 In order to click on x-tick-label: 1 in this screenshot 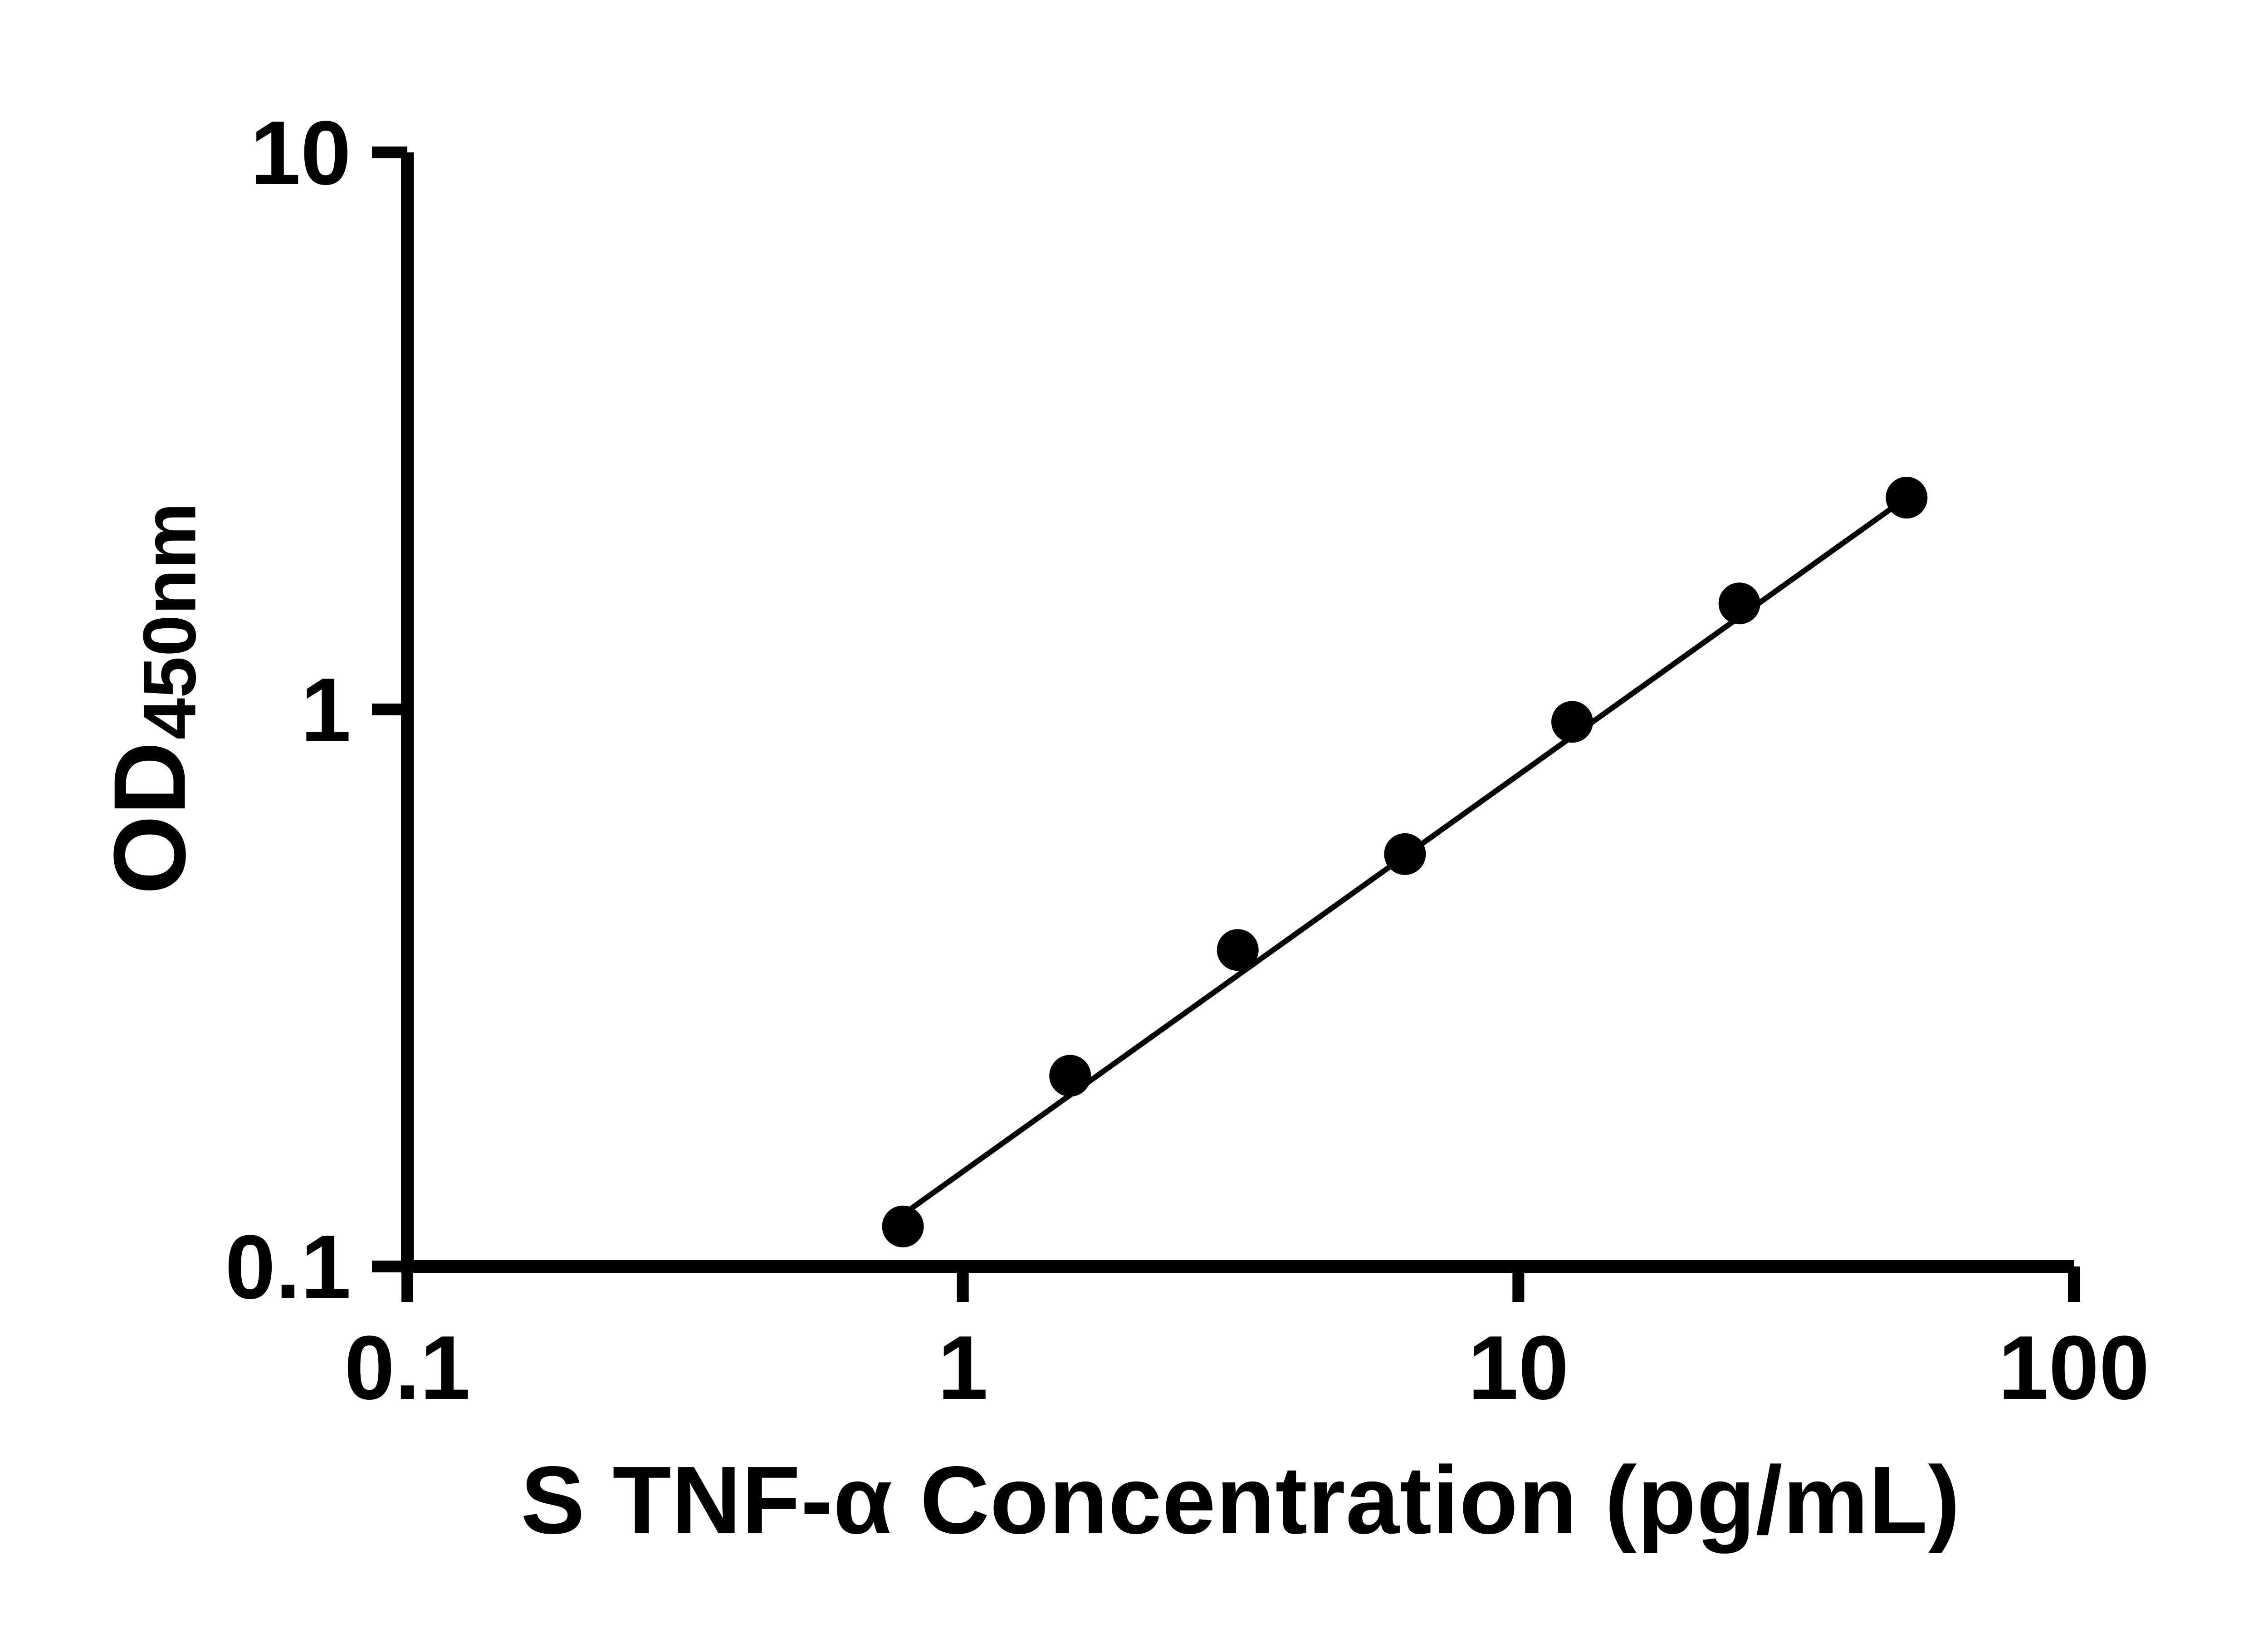, I will do `click(963, 1367)`.